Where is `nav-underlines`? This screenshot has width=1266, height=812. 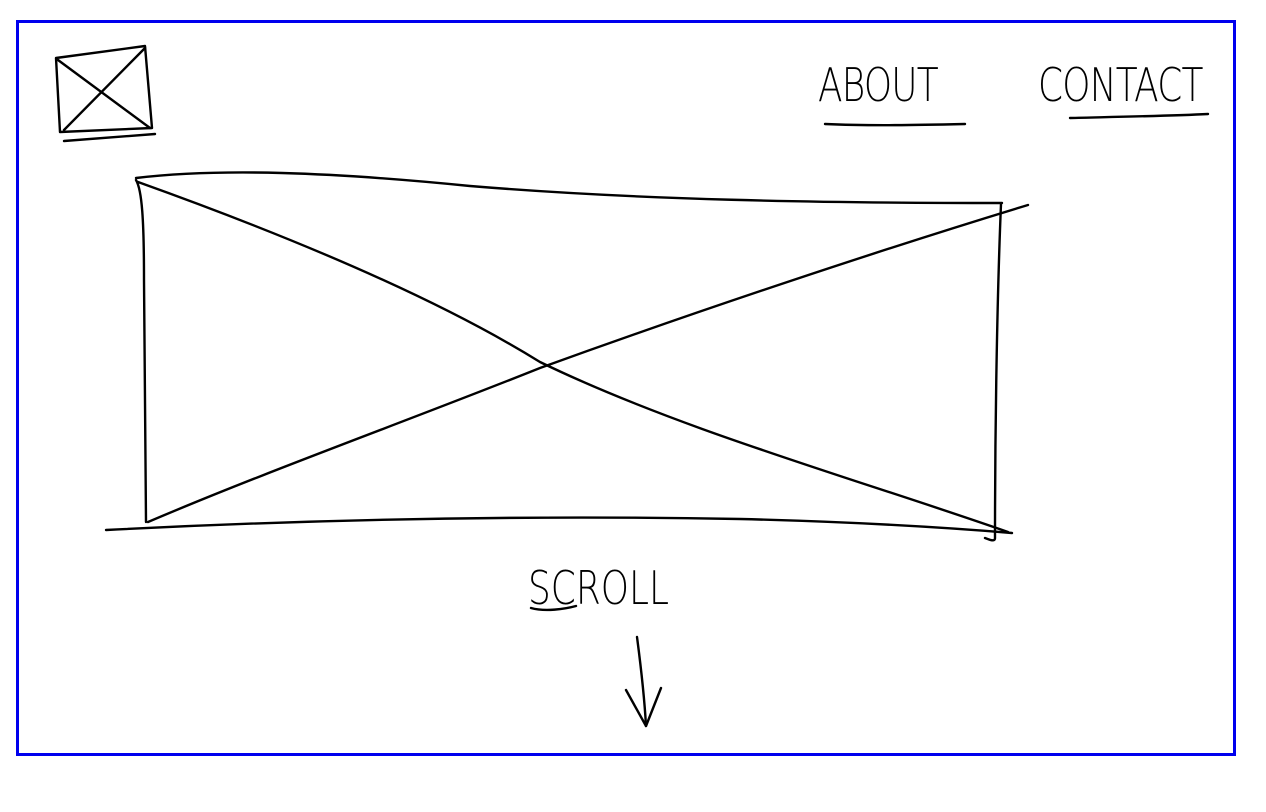 nav-underlines is located at coordinates (1016, 119).